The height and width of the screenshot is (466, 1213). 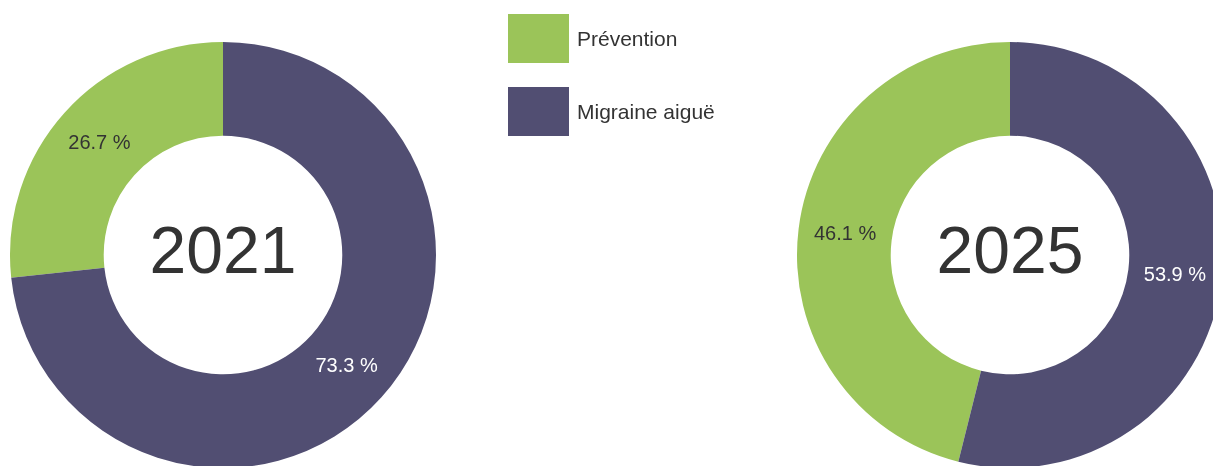 I want to click on data-label: 26.7 %, so click(x=99, y=142).